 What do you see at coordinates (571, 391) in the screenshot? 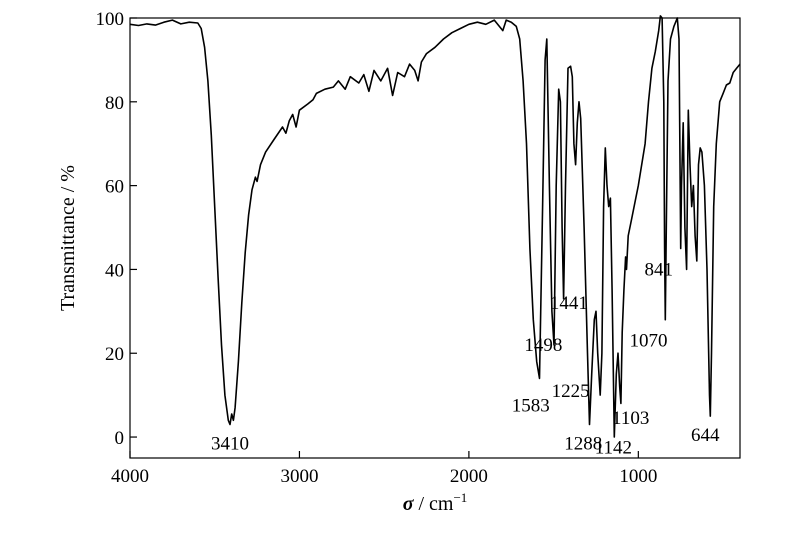
I see `peak-label-1225: 1225` at bounding box center [571, 391].